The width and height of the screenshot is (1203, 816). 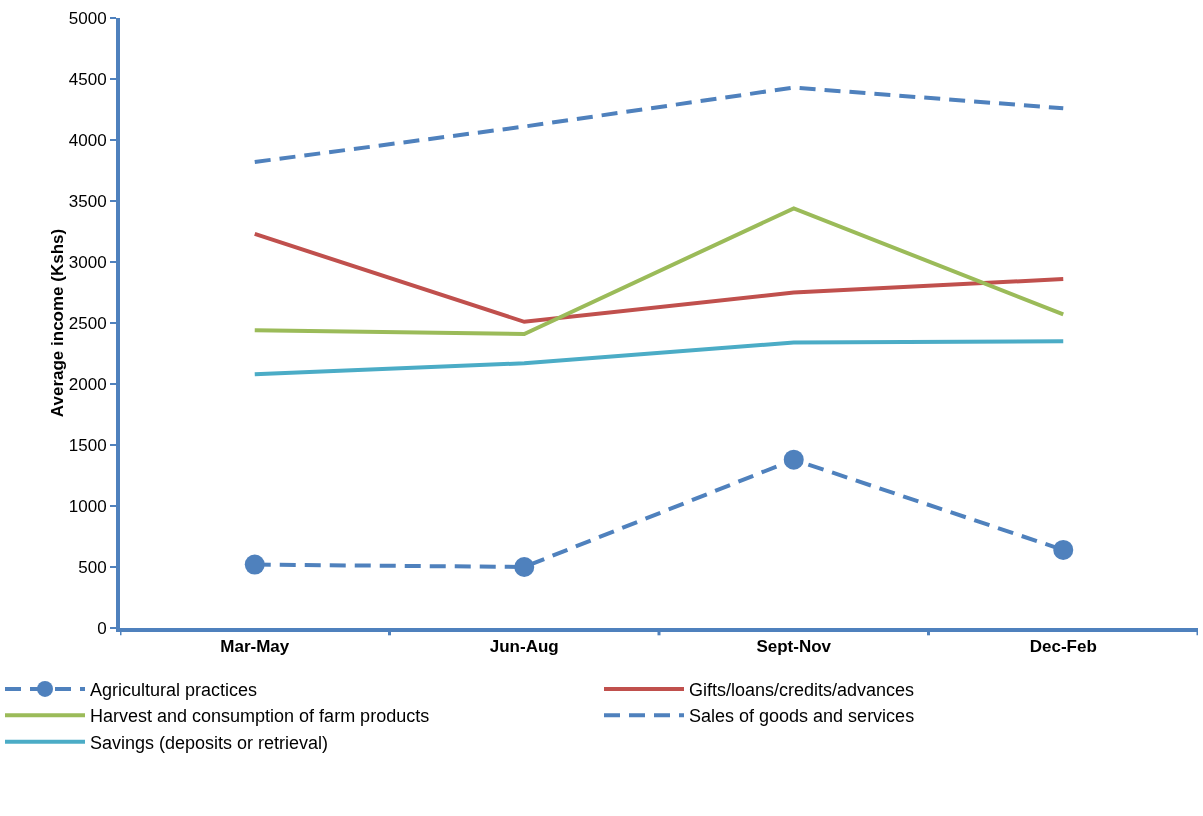 What do you see at coordinates (102, 628) in the screenshot?
I see `y-tick-label: 0` at bounding box center [102, 628].